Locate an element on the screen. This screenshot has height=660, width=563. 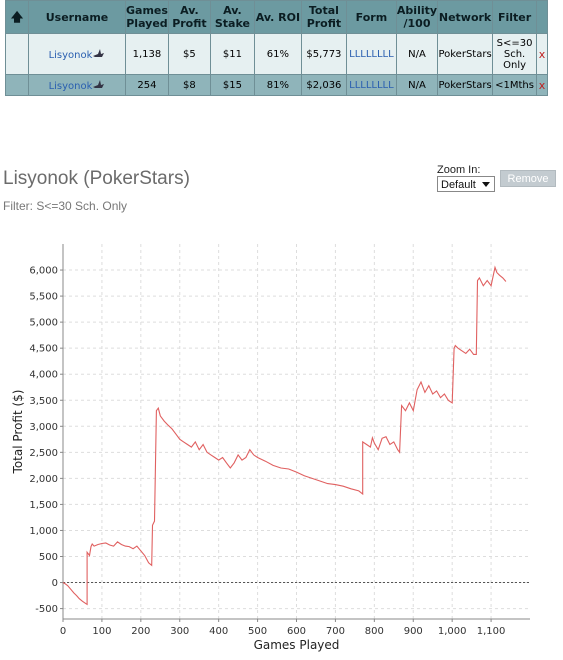
x-tick-label: 400 is located at coordinates (218, 631).